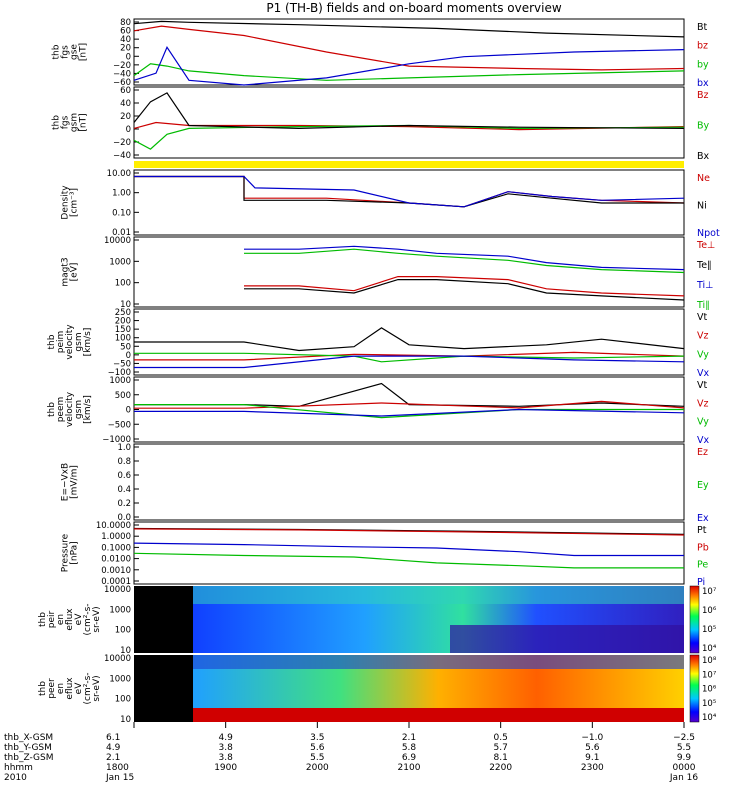 The image size is (750, 800). What do you see at coordinates (66, 271) in the screenshot?
I see `y-axis-label-line: magt3` at bounding box center [66, 271].